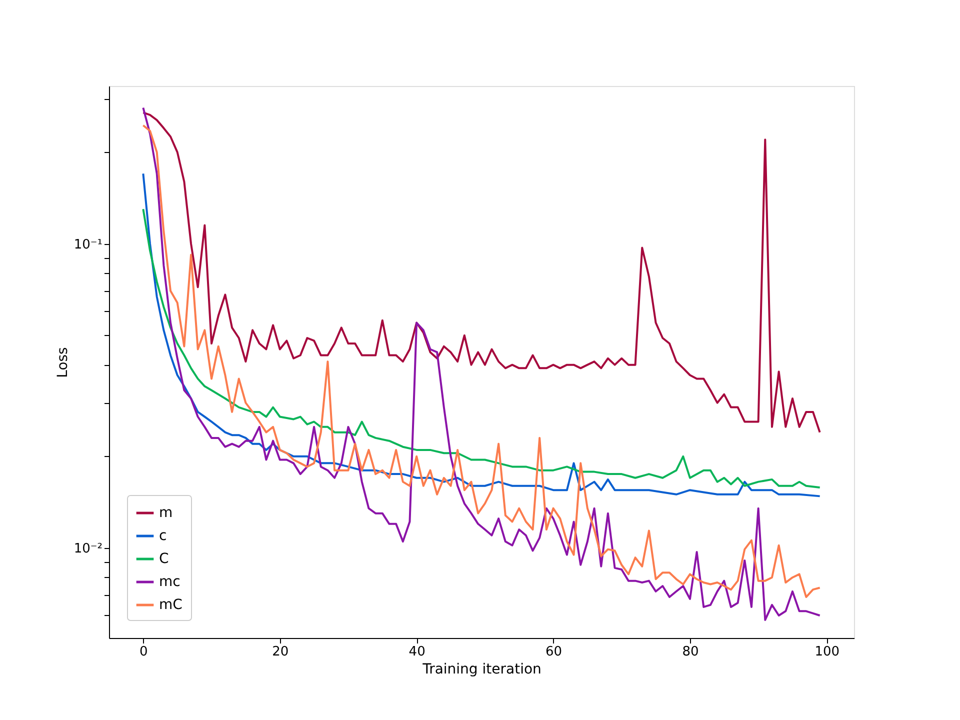 Image resolution: width=960 pixels, height=720 pixels. What do you see at coordinates (164, 559) in the screenshot?
I see `legend-label: C` at bounding box center [164, 559].